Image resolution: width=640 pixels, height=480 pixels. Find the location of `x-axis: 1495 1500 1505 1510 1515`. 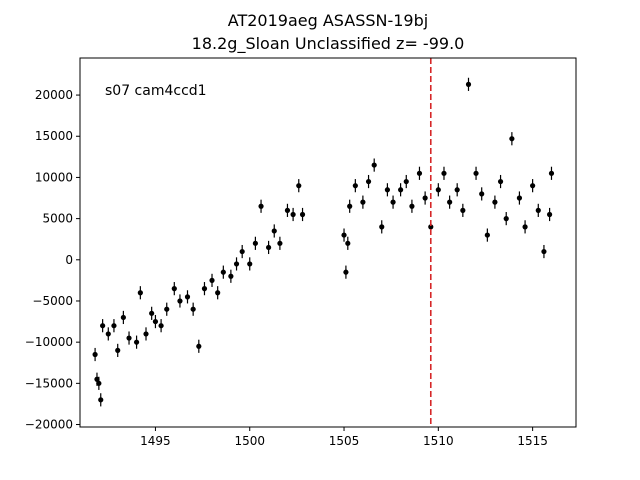

x-axis: 1495 1500 1505 1510 1515 is located at coordinates (344, 437).